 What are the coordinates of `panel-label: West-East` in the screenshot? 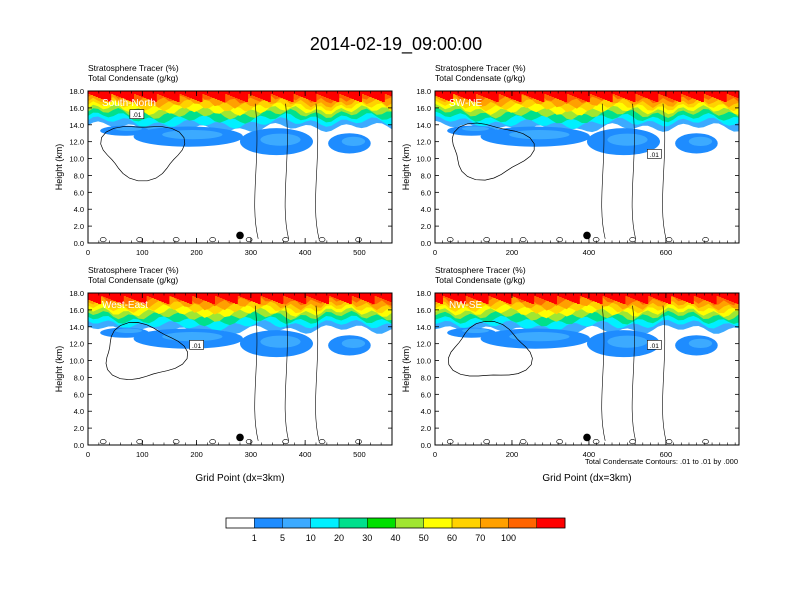 It's located at (125, 305).